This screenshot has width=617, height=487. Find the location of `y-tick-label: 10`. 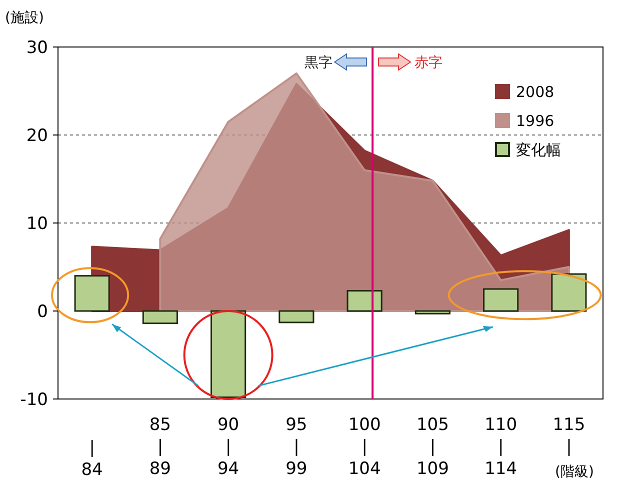

y-tick-label: 10 is located at coordinates (37, 224).